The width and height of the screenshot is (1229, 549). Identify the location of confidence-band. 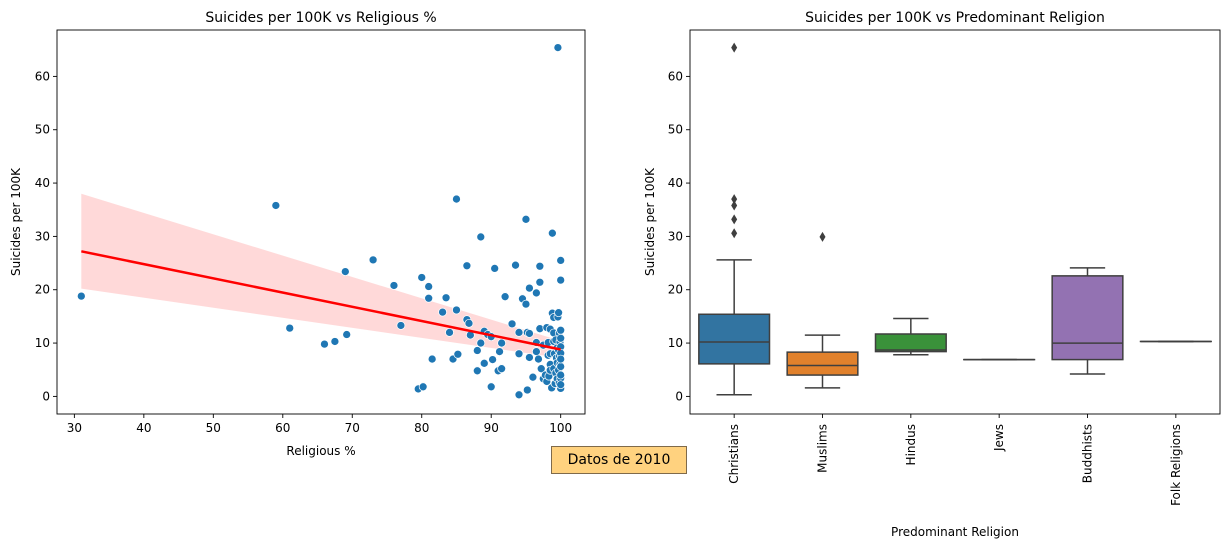
(321, 275).